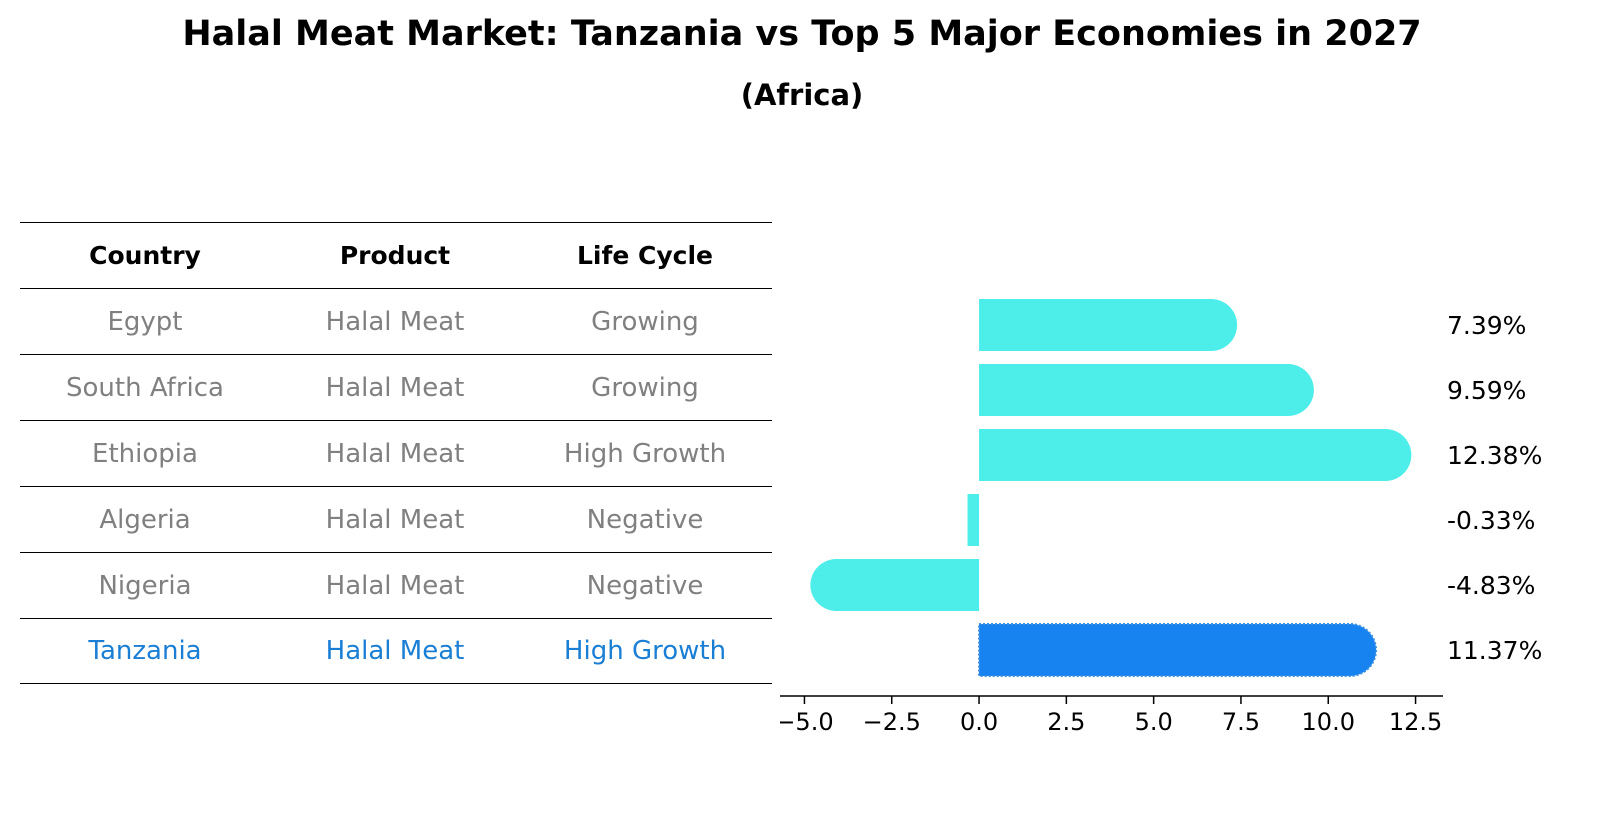 Image resolution: width=1604 pixels, height=823 pixels. Describe the element at coordinates (1108, 325) in the screenshot. I see `bar-egypt` at that location.